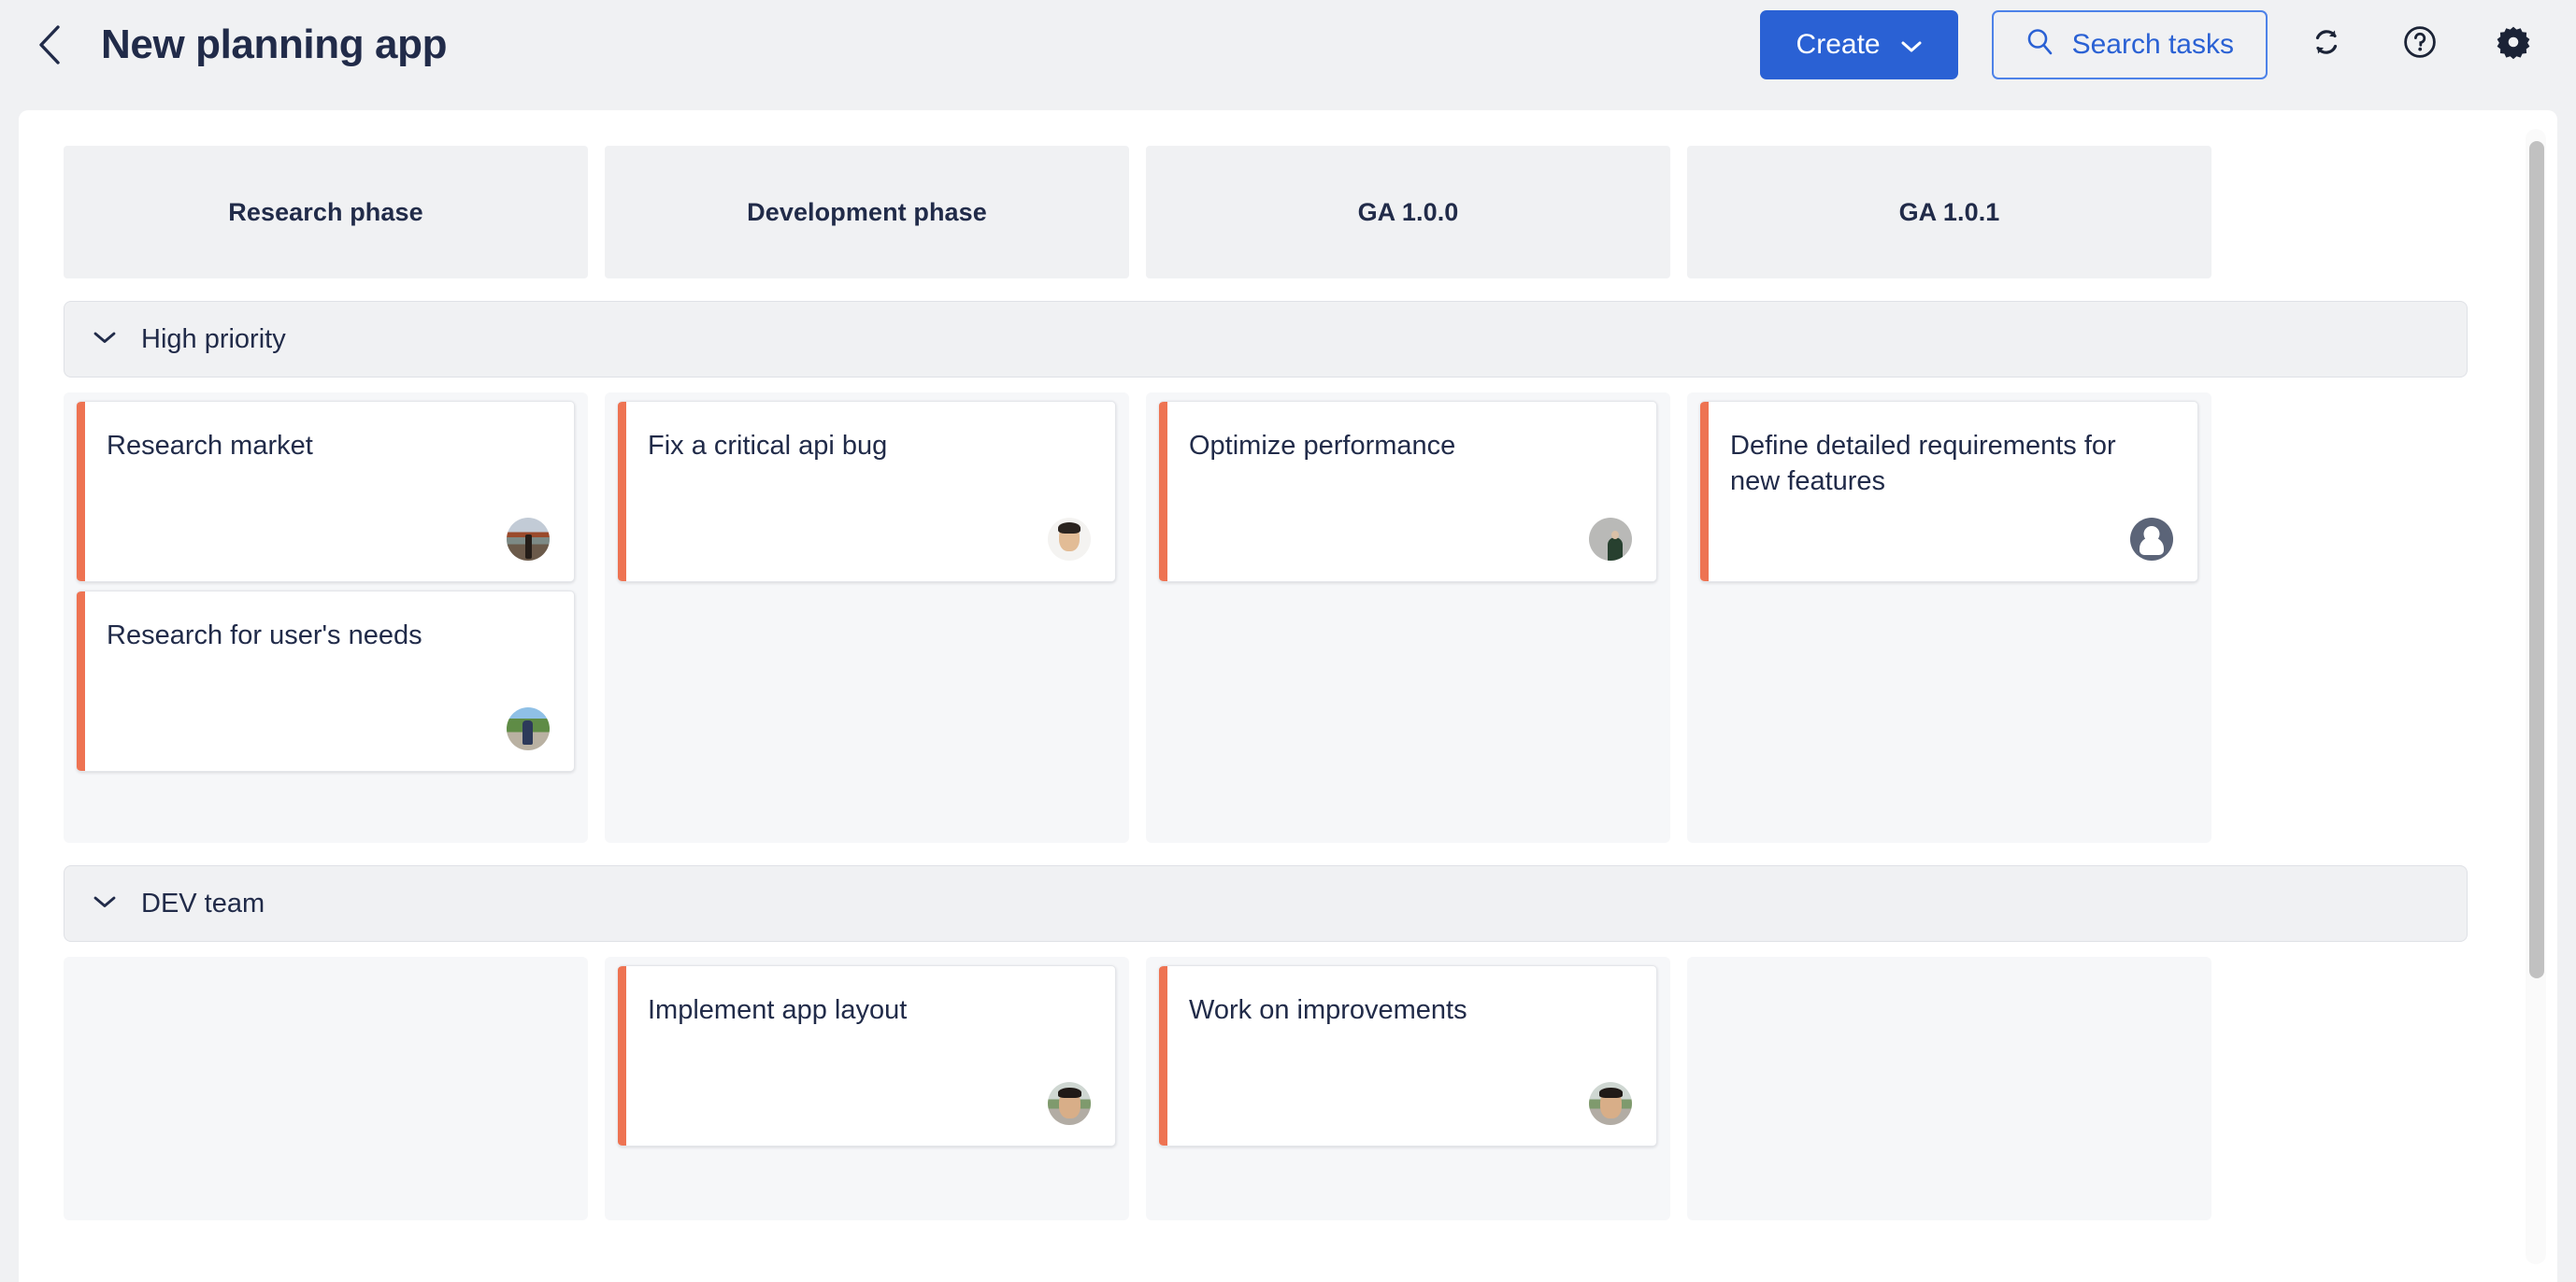  I want to click on column-header-ga-1-0-1: GA 1.0.1, so click(1949, 212).